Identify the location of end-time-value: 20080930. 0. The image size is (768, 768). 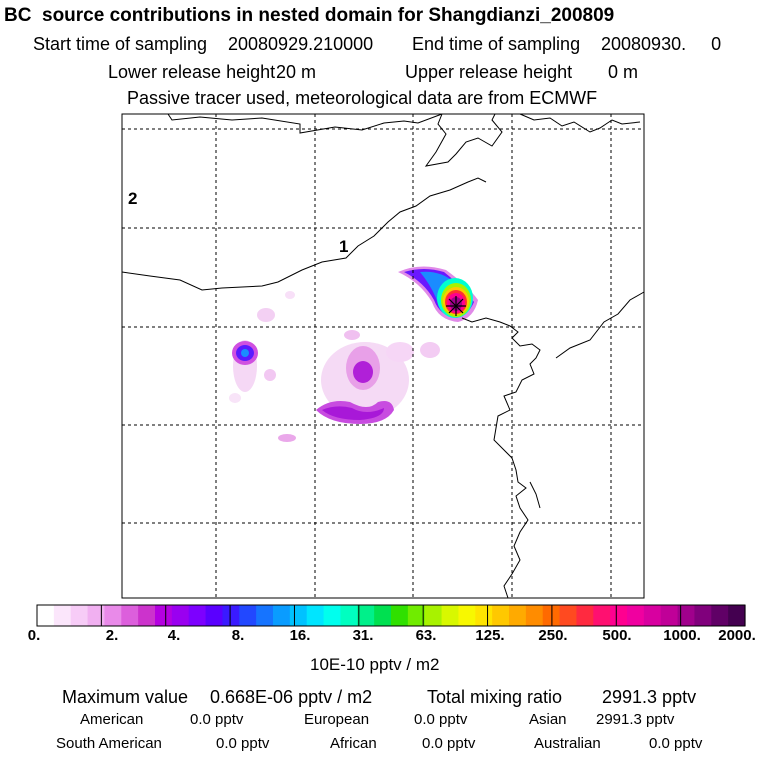
(661, 44).